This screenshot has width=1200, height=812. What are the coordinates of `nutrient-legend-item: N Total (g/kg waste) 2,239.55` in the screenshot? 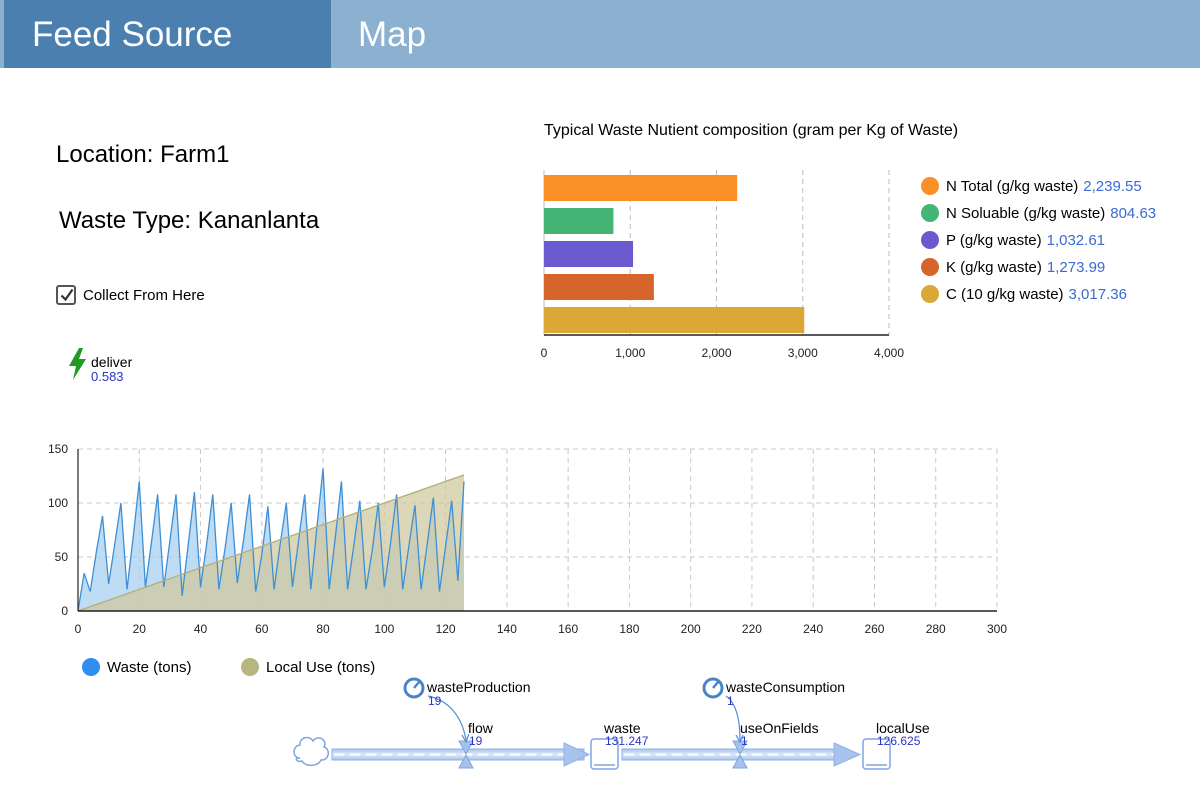 It's located at (1031, 186).